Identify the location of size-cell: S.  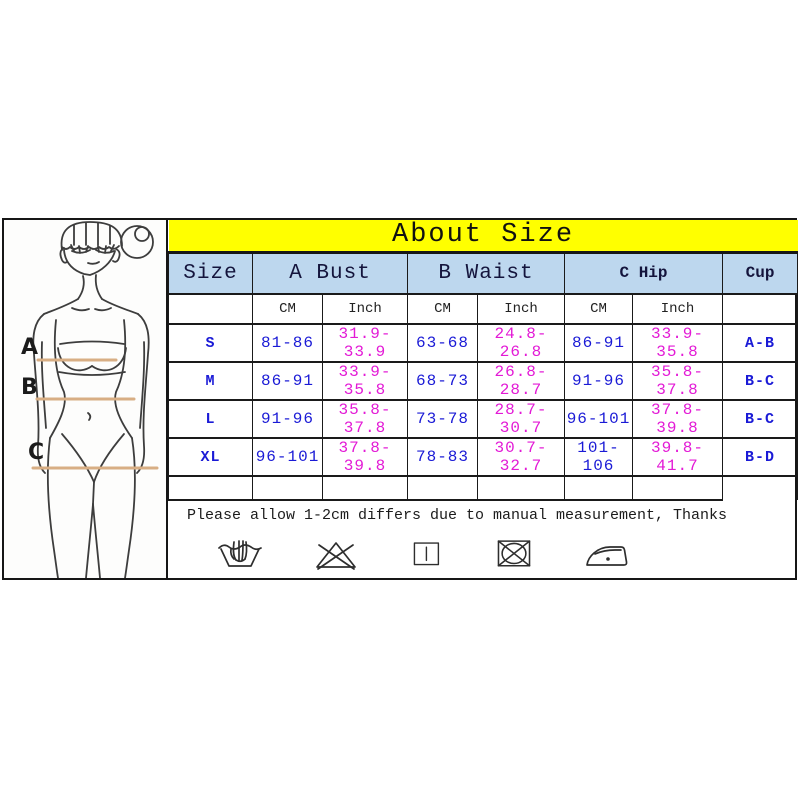
(210, 343).